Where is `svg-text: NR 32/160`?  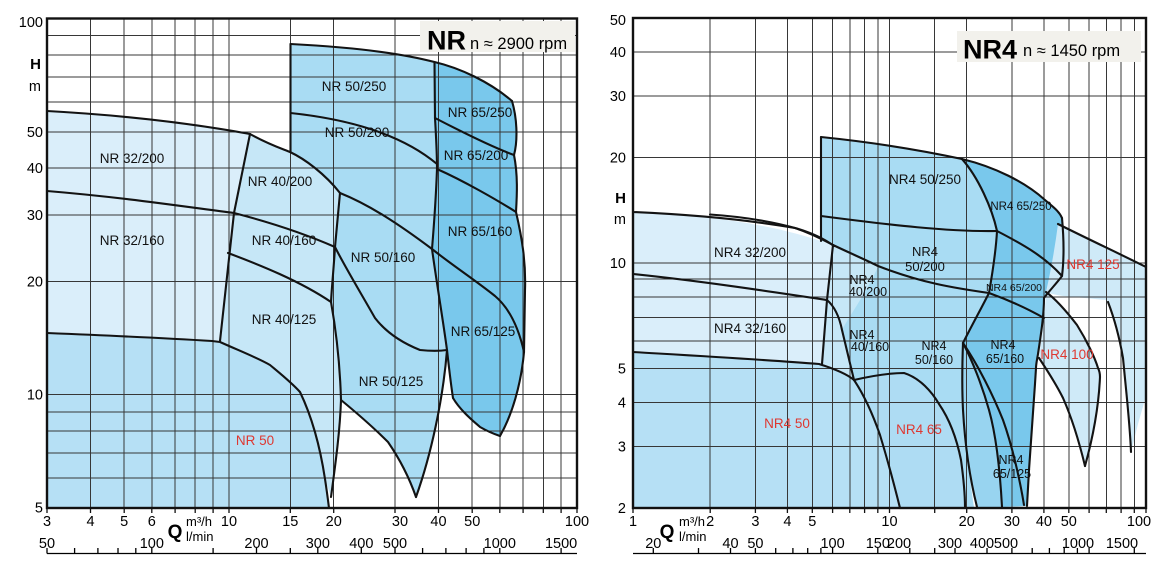
svg-text: NR 32/160 is located at coordinates (132, 240).